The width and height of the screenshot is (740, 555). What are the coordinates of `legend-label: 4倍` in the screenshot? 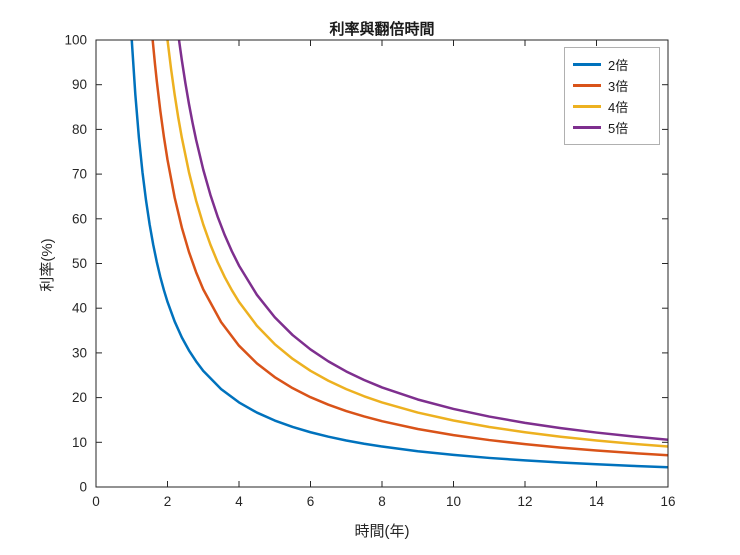 It's located at (618, 107).